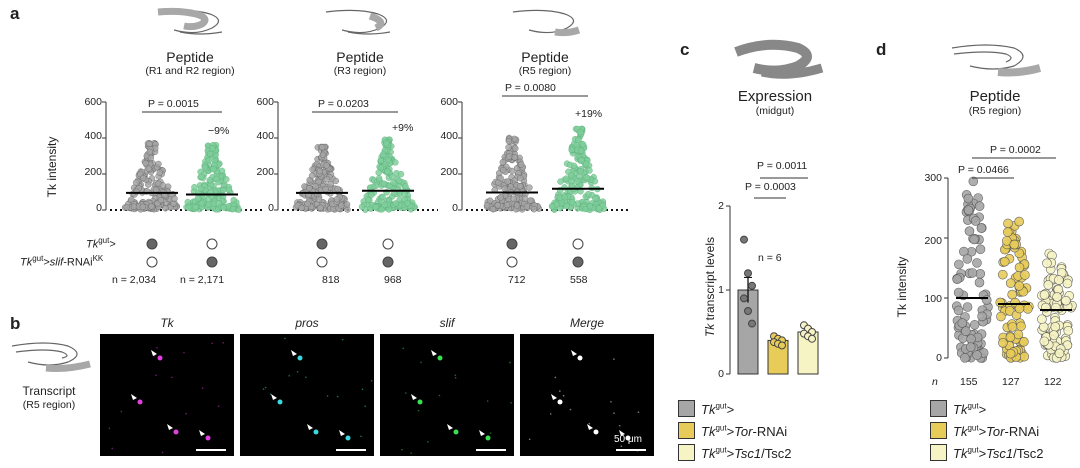 The image size is (1080, 468). I want to click on group-3-title: Peptide (R5 region), so click(545, 63).